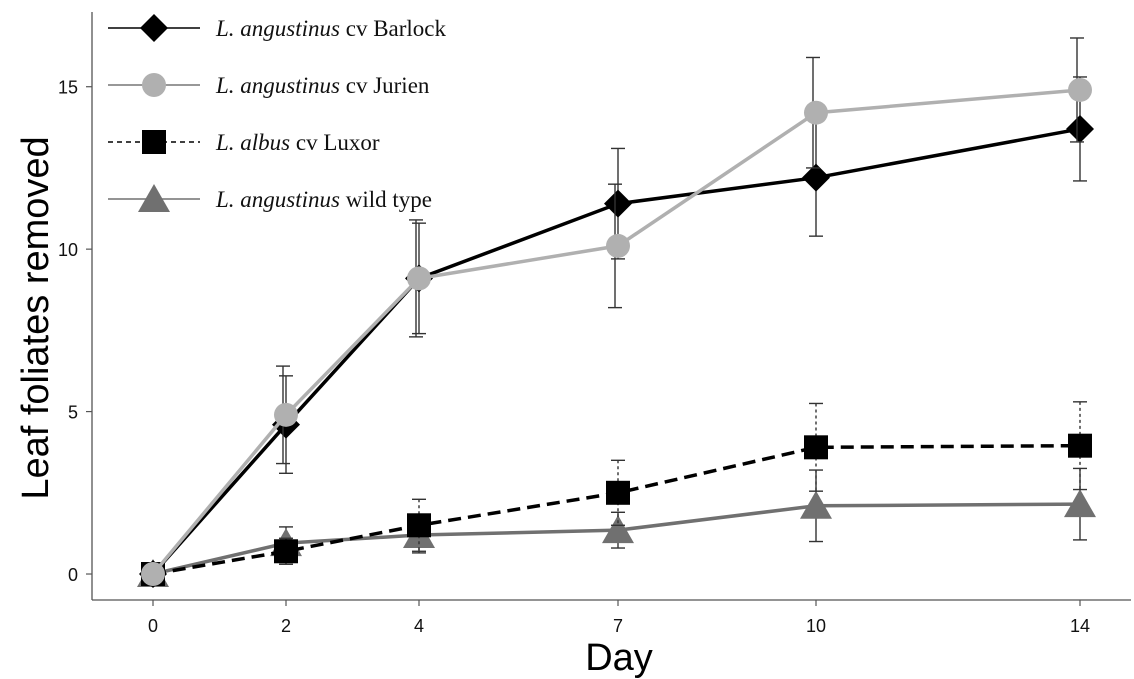 Image resolution: width=1134 pixels, height=679 pixels. Describe the element at coordinates (68, 88) in the screenshot. I see `y-tick-label: 15` at that location.